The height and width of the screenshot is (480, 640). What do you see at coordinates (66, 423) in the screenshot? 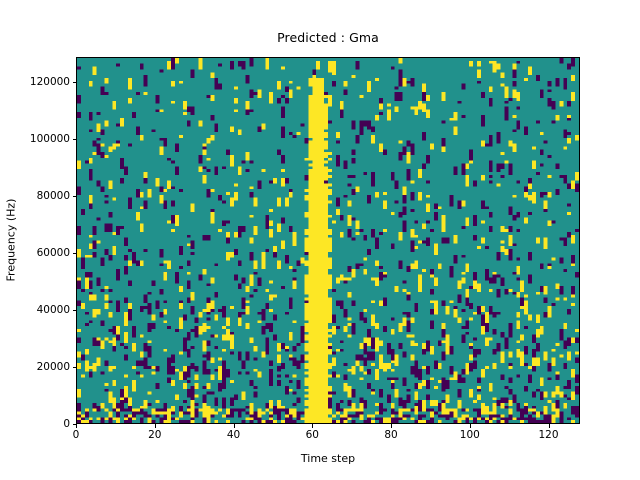
I see `y-tick-label: 0` at bounding box center [66, 423].